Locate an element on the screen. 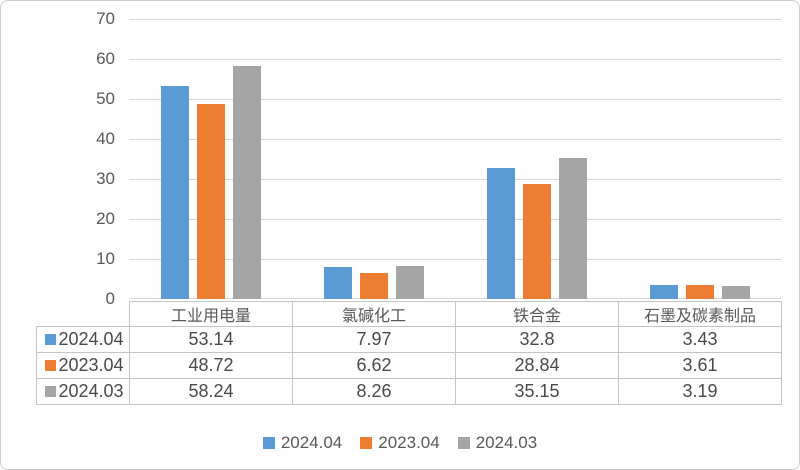 The image size is (800, 470). table-value-cell-2023.04-氯碱化工: 6.62 is located at coordinates (374, 365).